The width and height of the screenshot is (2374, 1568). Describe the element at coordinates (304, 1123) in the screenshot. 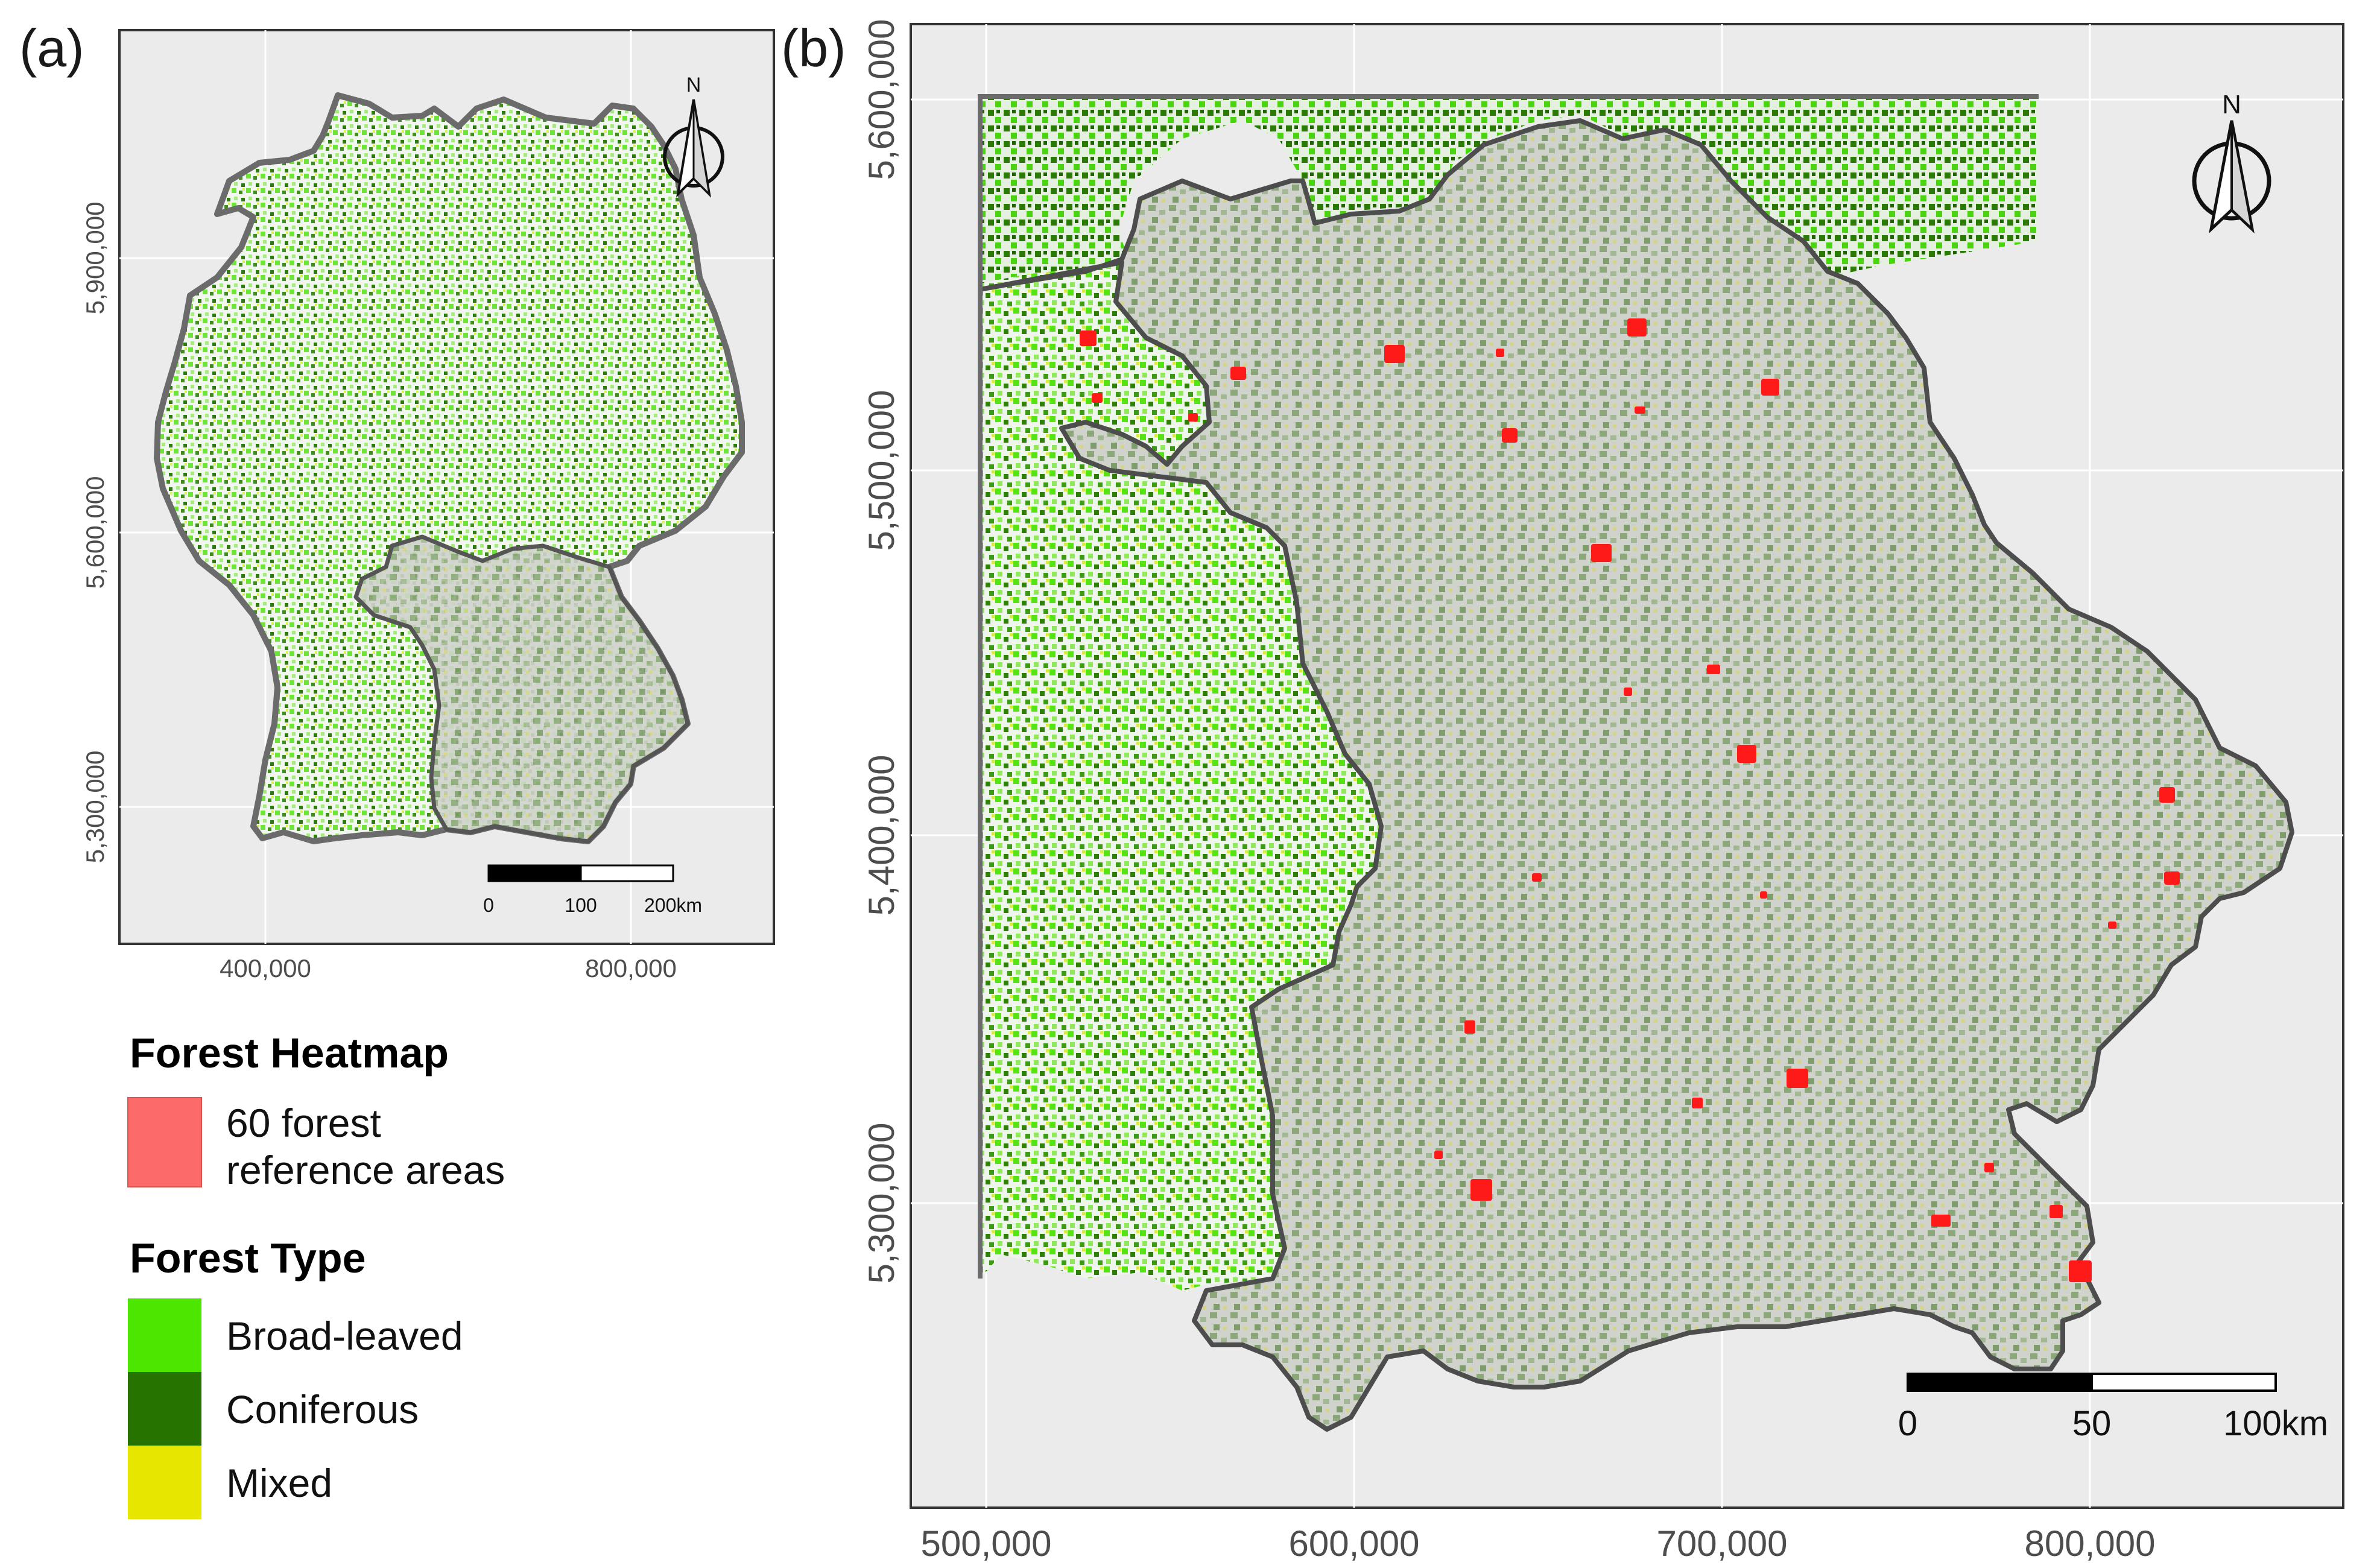

I see `legend-heatmap-text-1: 60 forest` at that location.